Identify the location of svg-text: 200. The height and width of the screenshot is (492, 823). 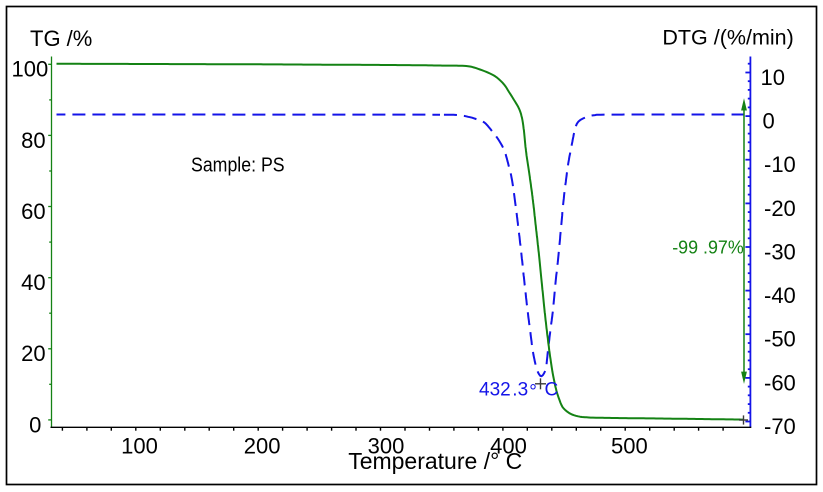
(262, 445).